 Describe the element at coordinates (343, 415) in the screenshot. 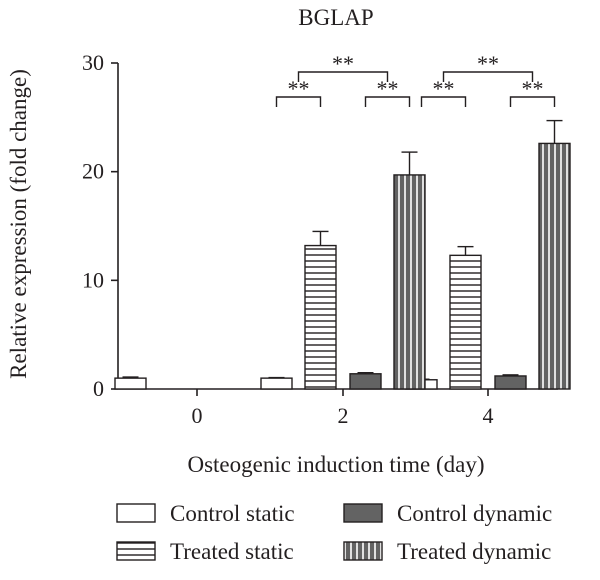

I see `x-tick-label: 2` at that location.